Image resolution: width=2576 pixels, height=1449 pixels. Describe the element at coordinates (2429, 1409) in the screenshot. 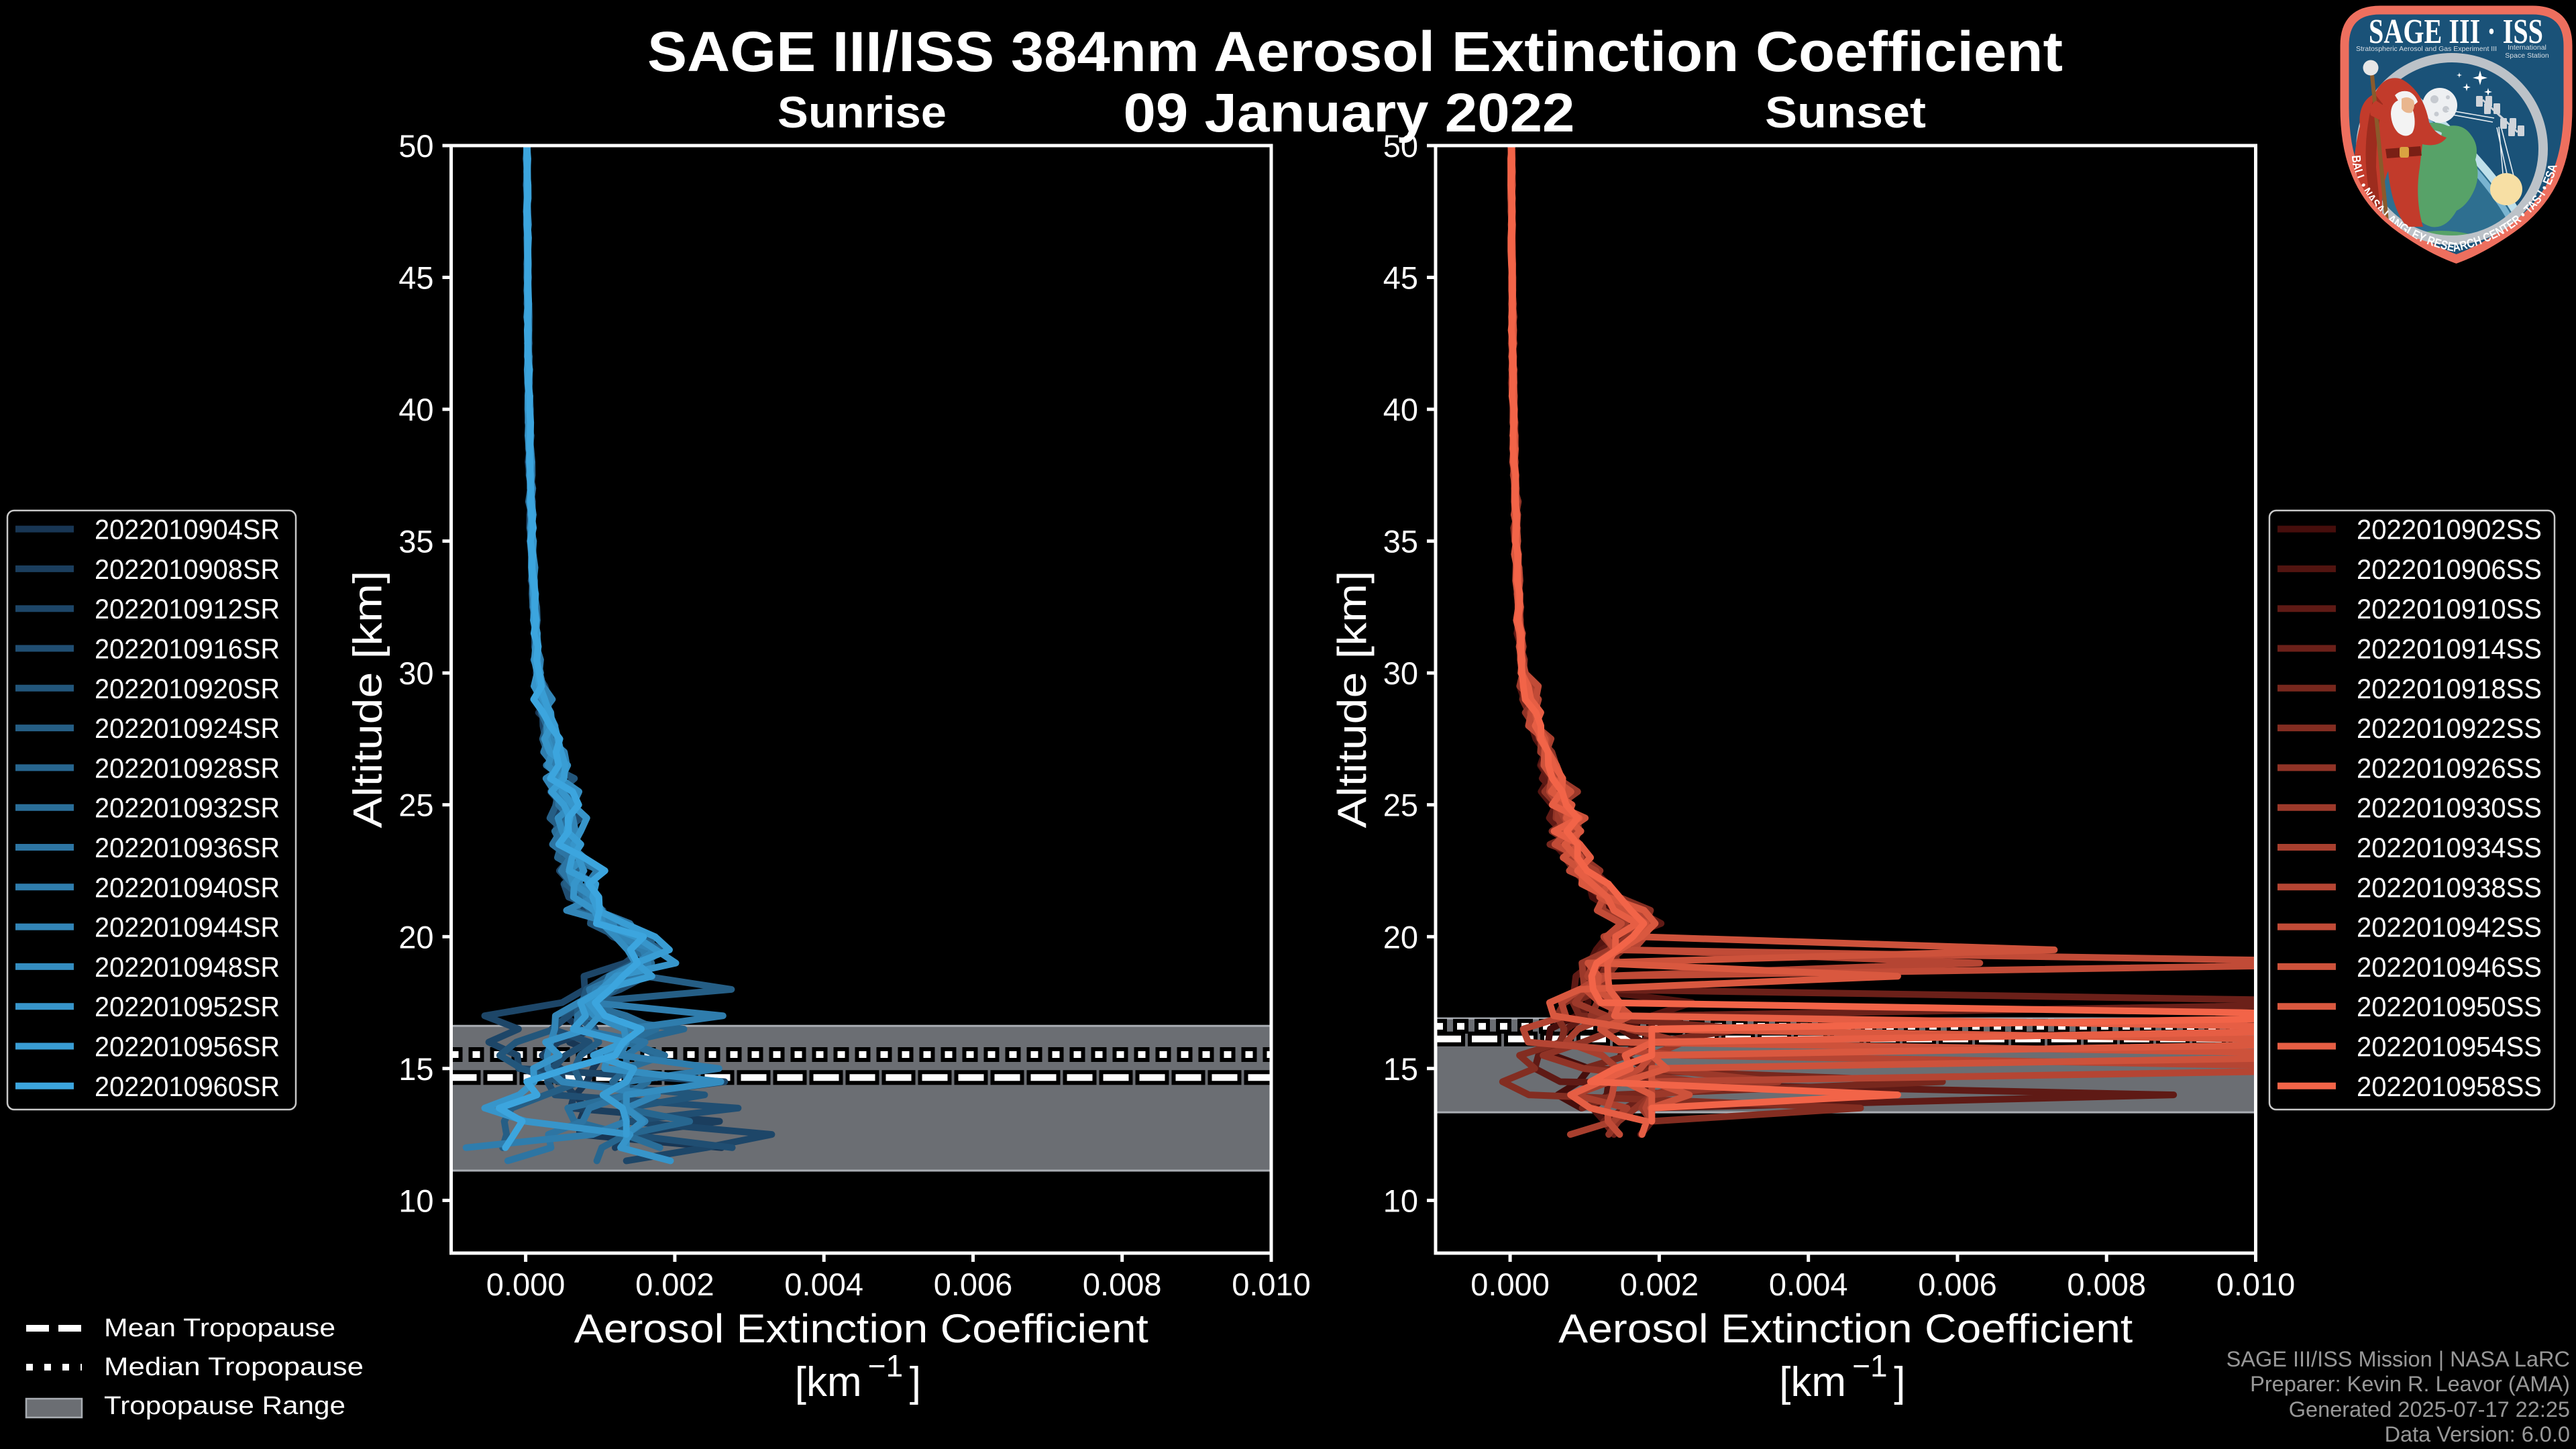

I see `svg-text: Generated 2025-07-17 22:25` at that location.